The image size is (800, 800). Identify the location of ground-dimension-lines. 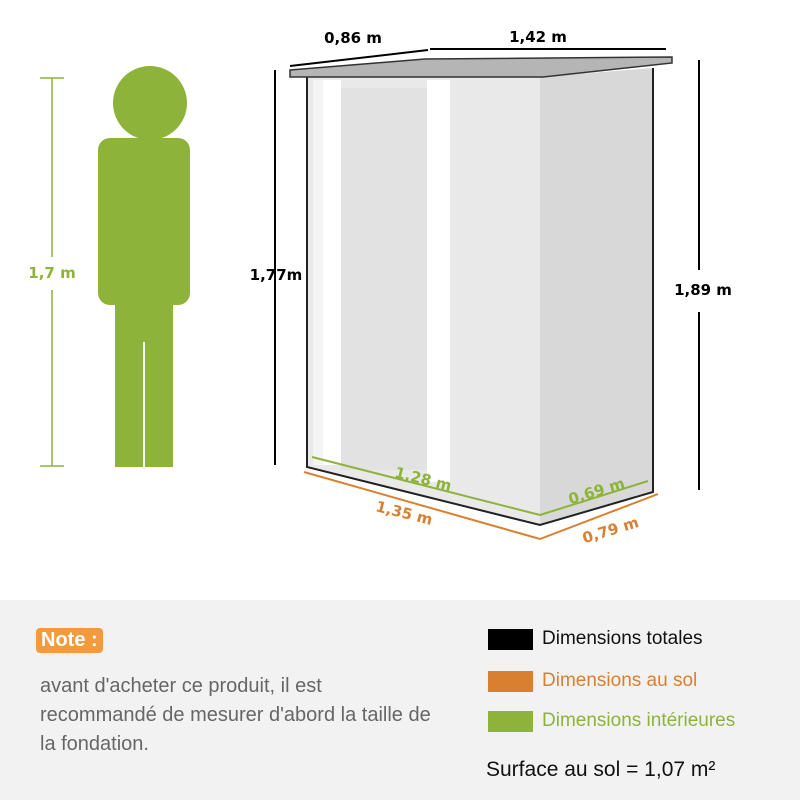
(481, 506).